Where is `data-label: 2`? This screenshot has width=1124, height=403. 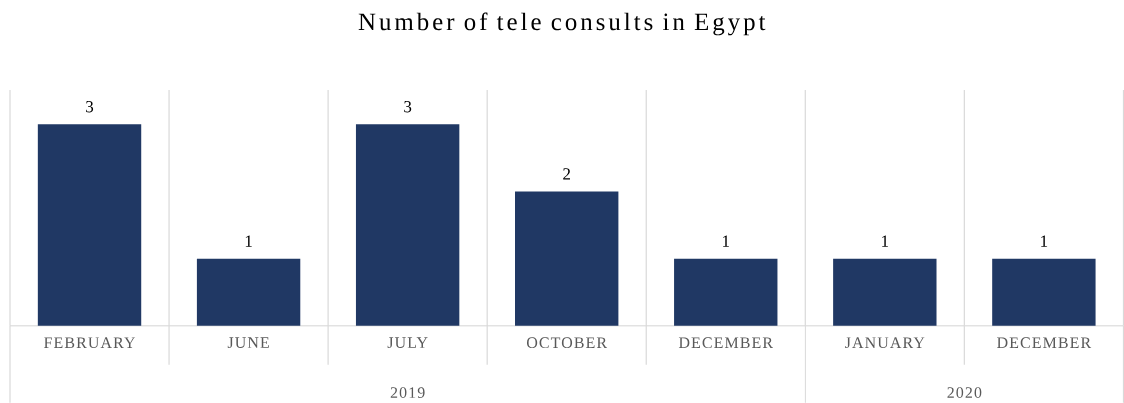 data-label: 2 is located at coordinates (566, 174).